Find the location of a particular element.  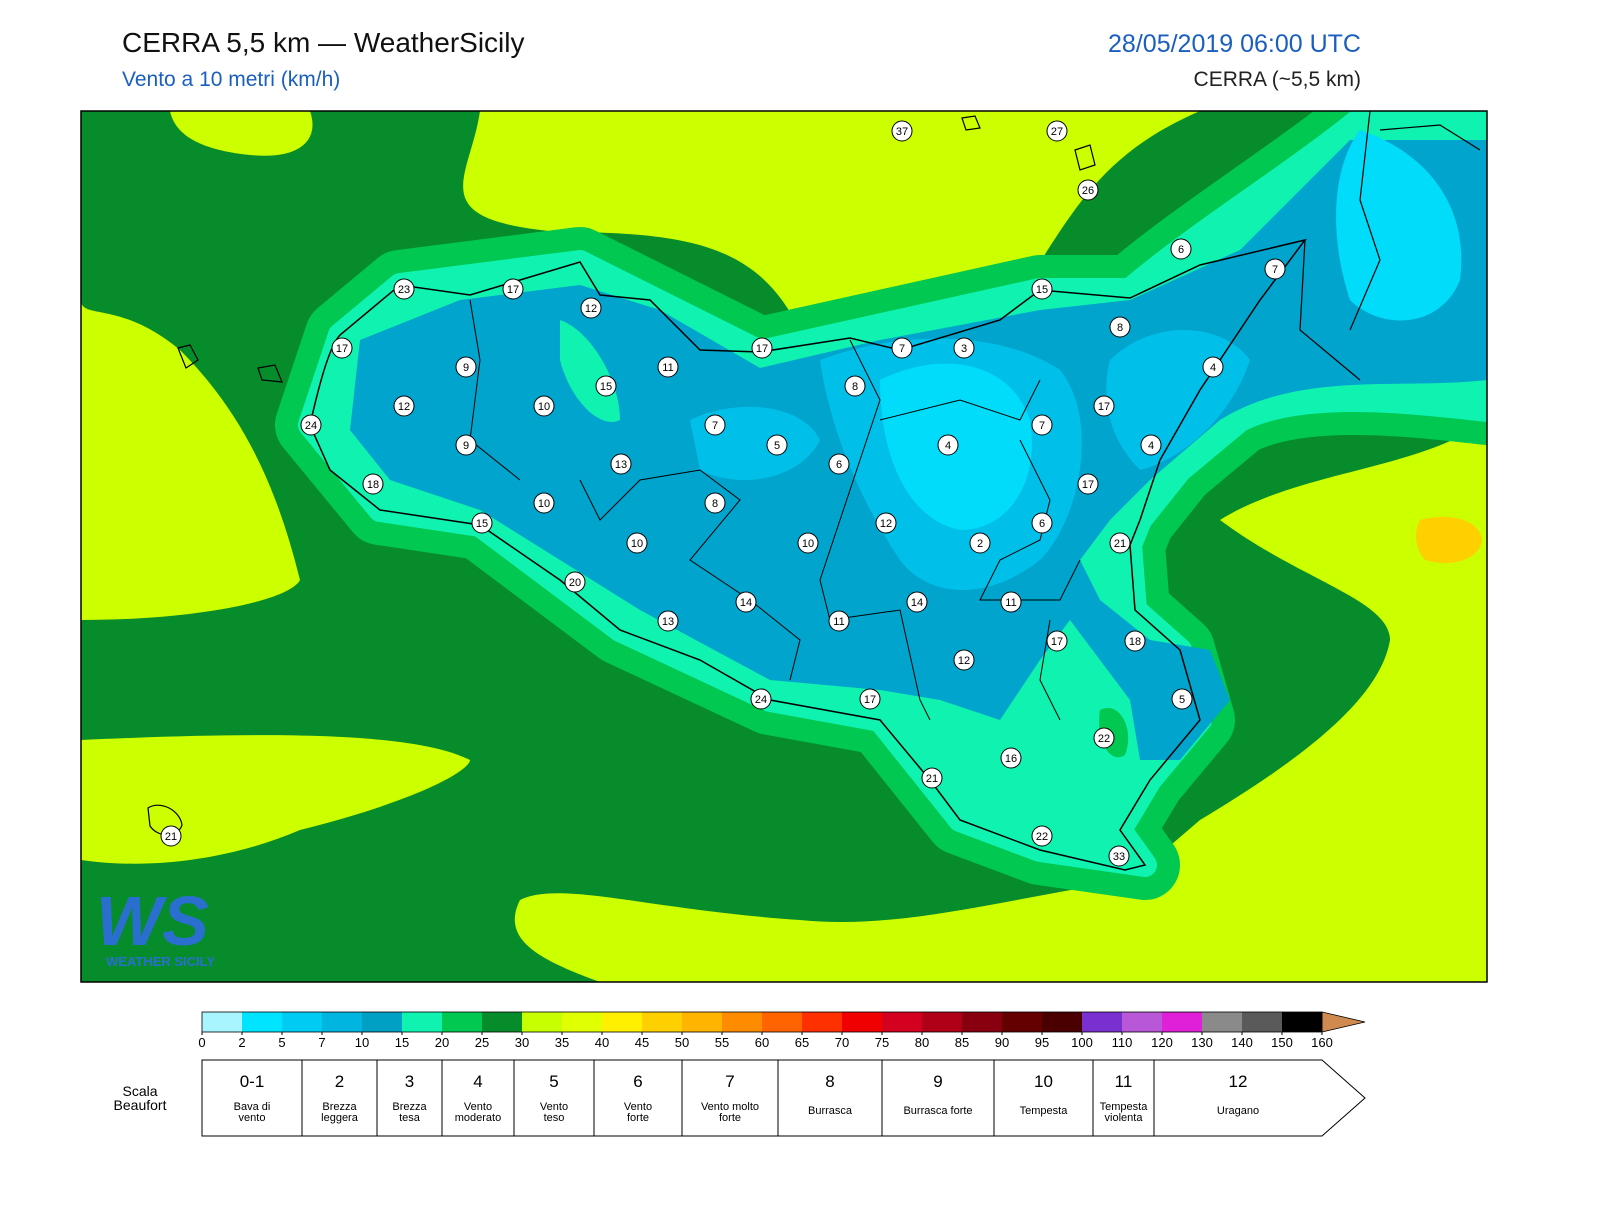

station-value: 8 is located at coordinates (855, 387).